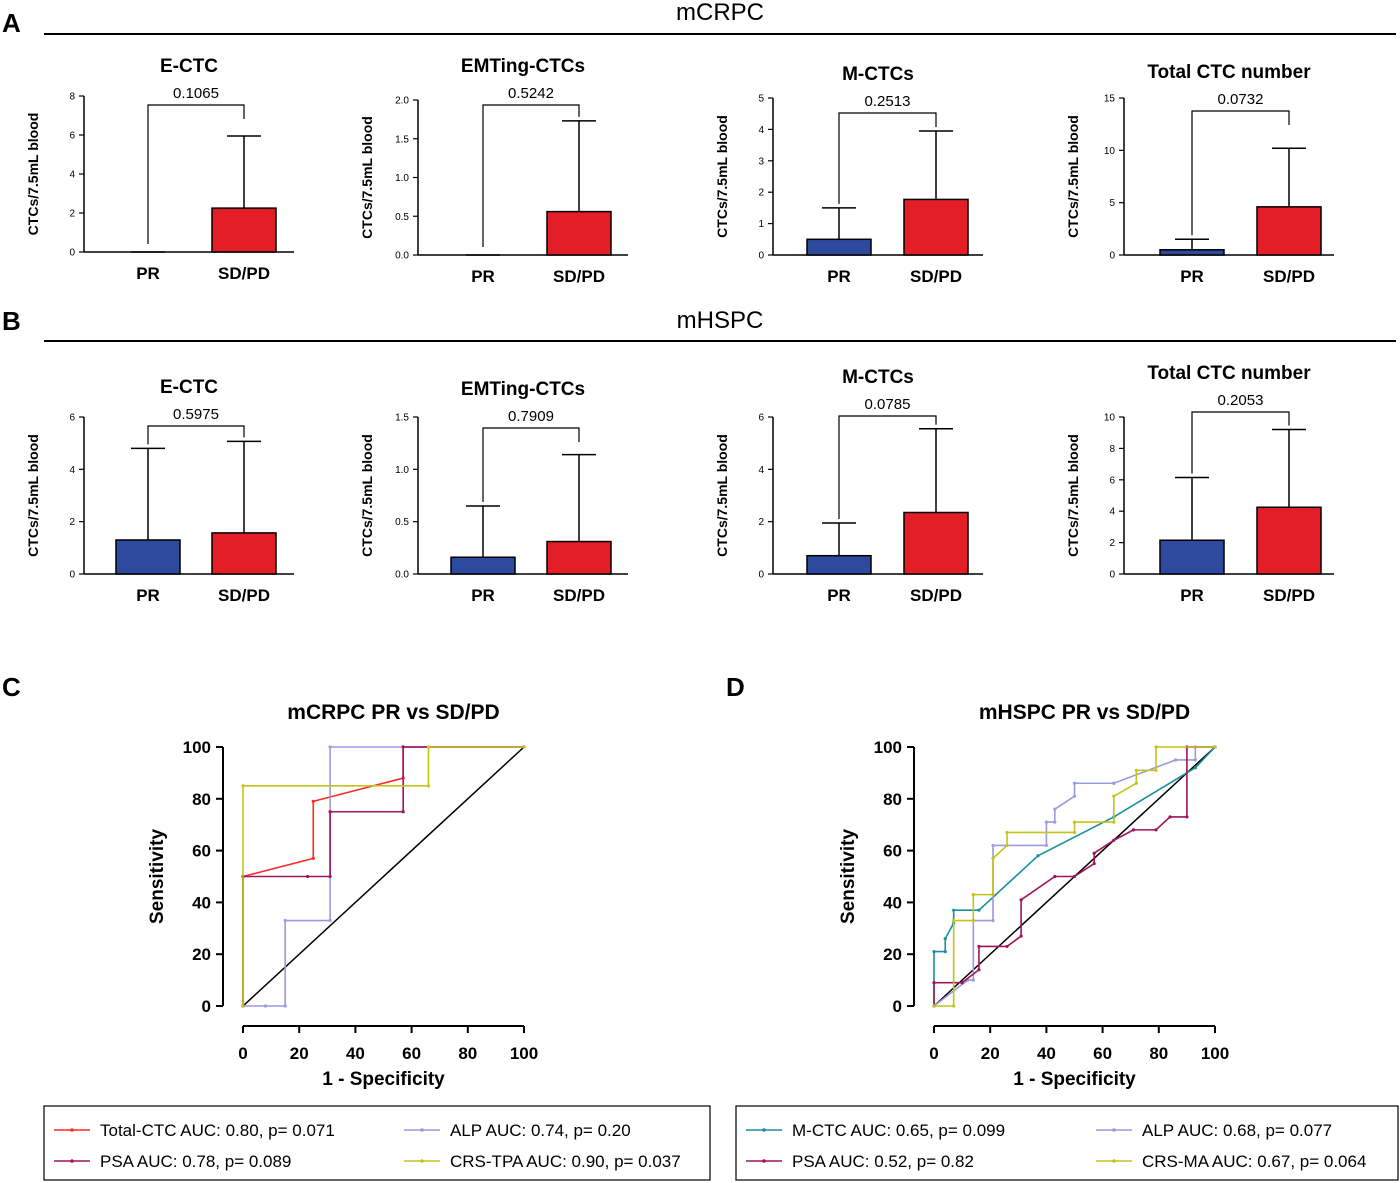 The image size is (1400, 1183). Describe the element at coordinates (887, 467) in the screenshot. I see `significance-bracket` at that location.